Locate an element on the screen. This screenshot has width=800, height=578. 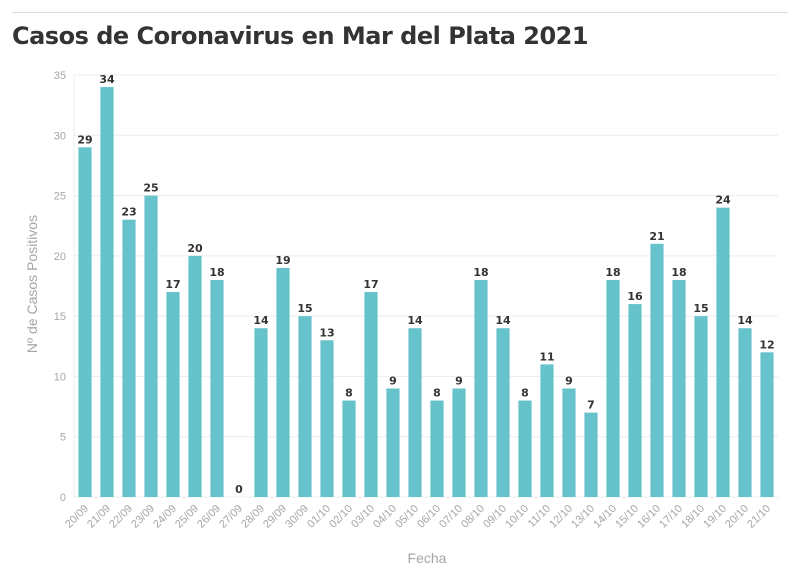
data-label: 29 is located at coordinates (84, 139).